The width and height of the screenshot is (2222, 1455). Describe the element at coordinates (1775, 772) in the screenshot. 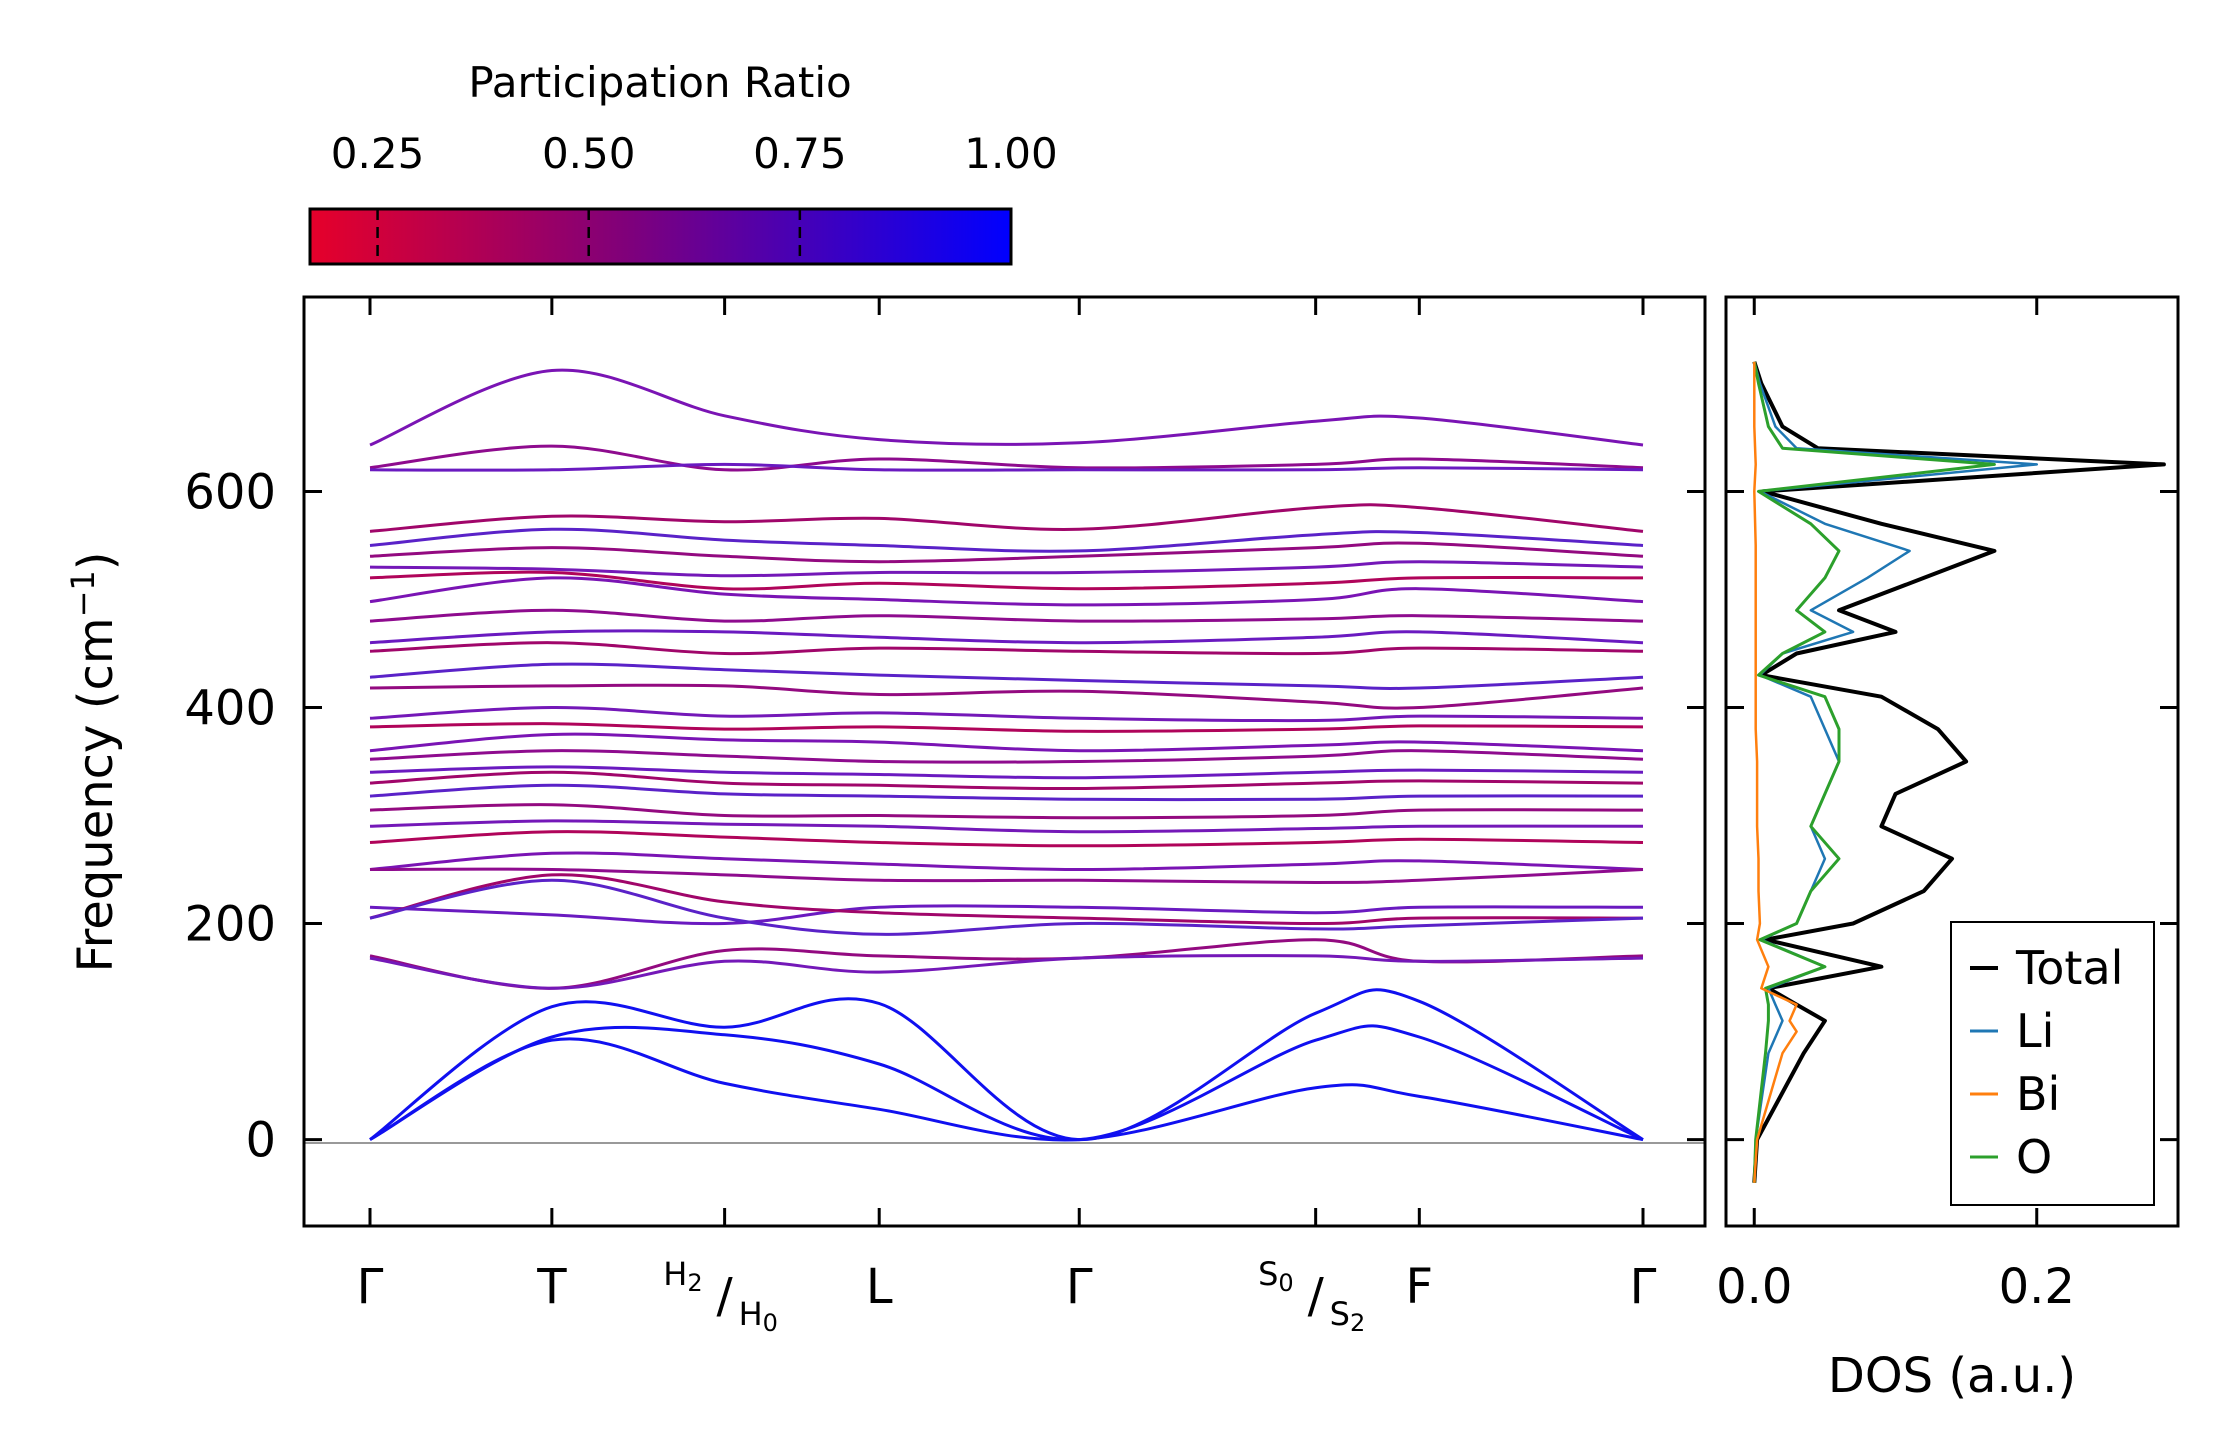

I see `dos-series-bi` at that location.